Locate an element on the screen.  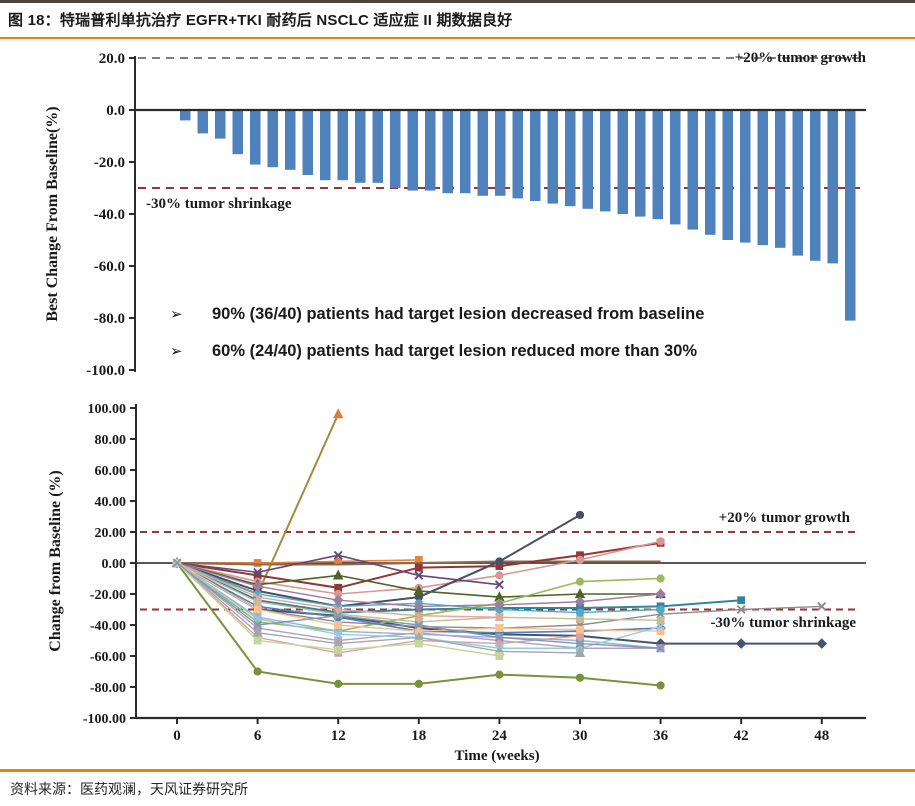
y-tick-label: 0.0 is located at coordinates (115, 111).